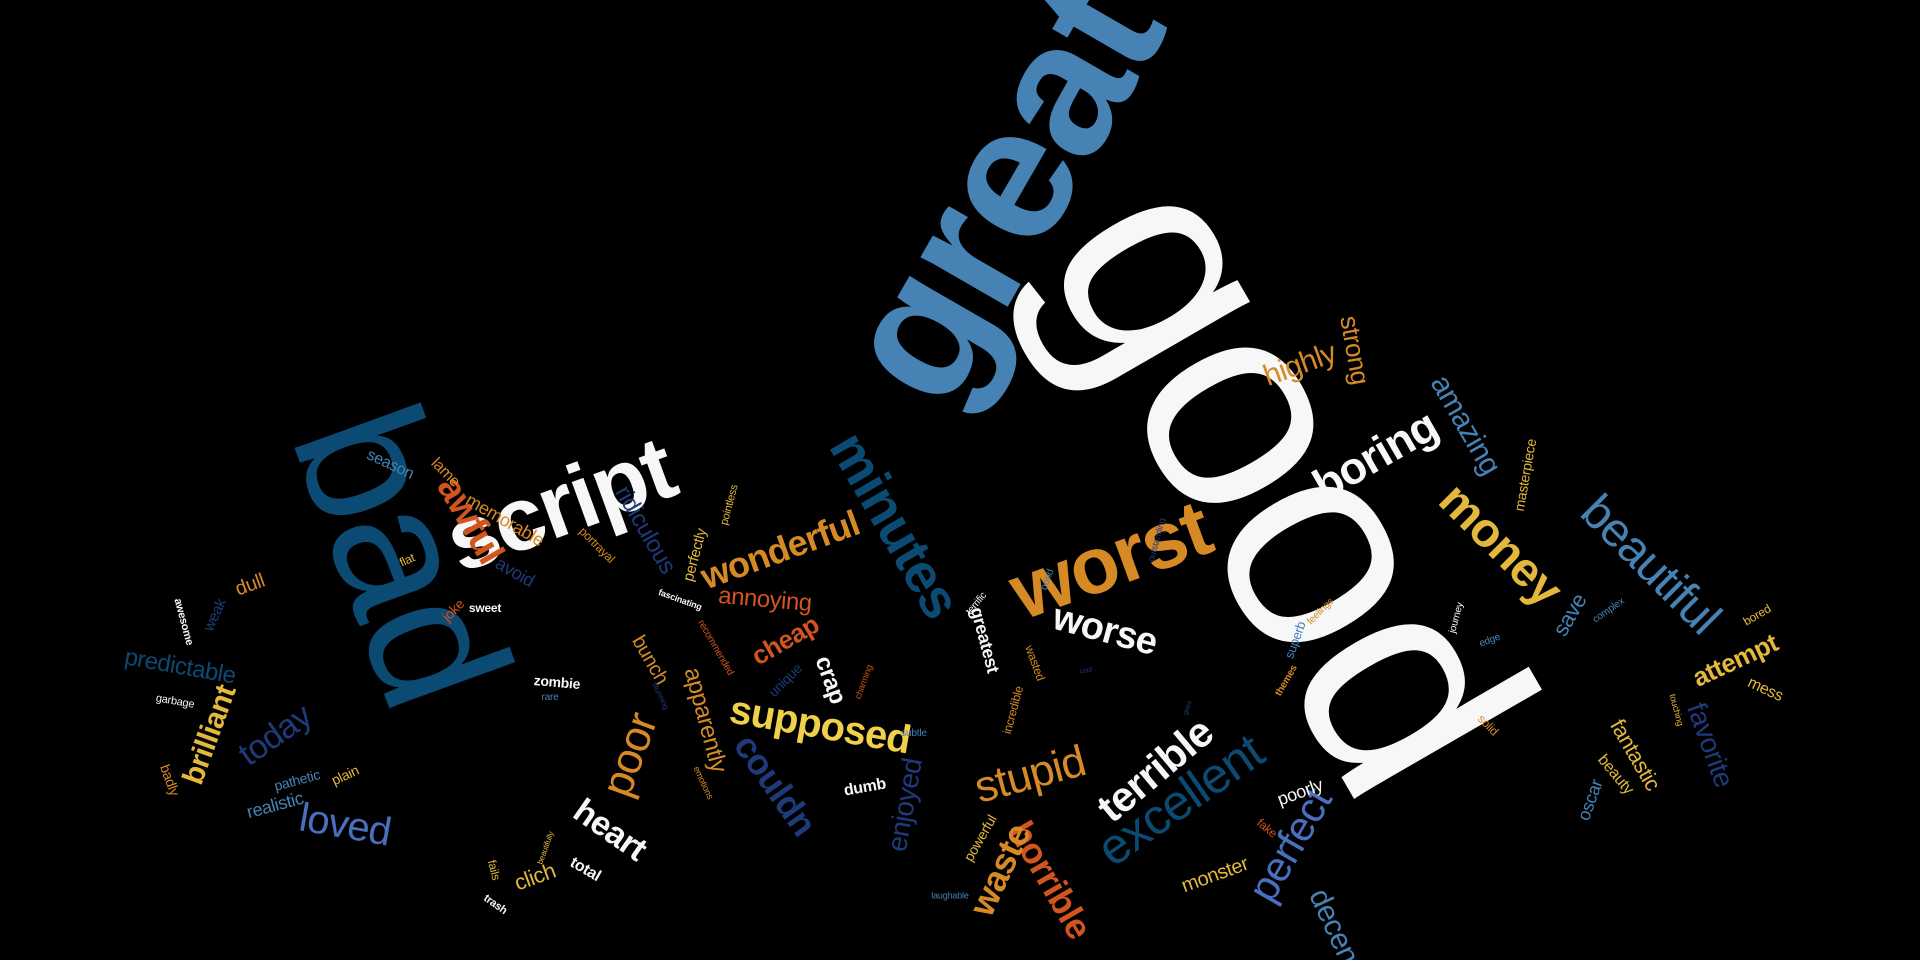 This screenshot has height=960, width=1920. Describe the element at coordinates (175, 701) in the screenshot. I see `word-garbage: garbage` at that location.